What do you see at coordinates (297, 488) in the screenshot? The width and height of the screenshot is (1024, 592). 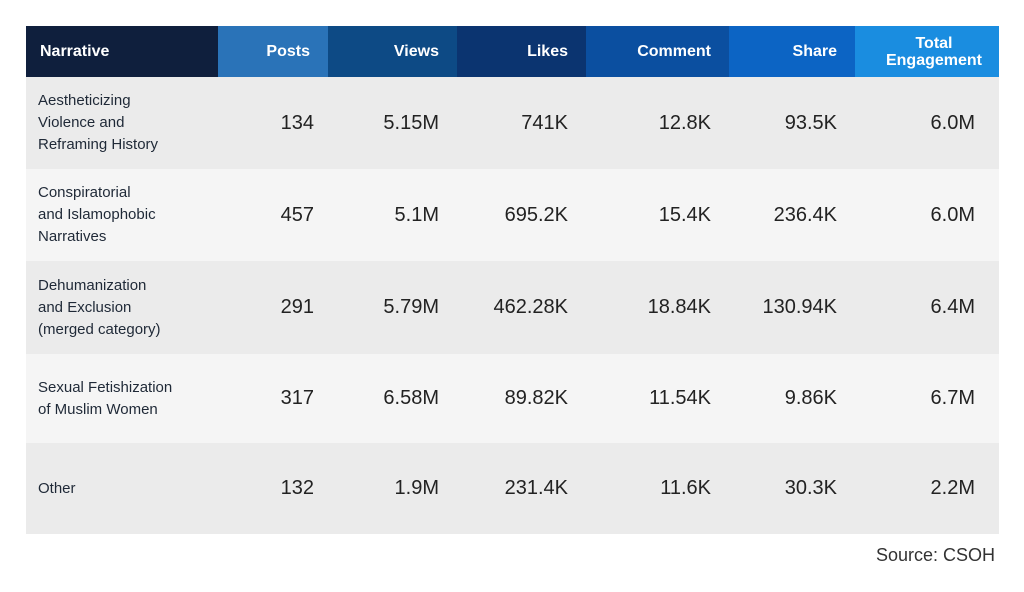 I see `cell-posts: 132` at bounding box center [297, 488].